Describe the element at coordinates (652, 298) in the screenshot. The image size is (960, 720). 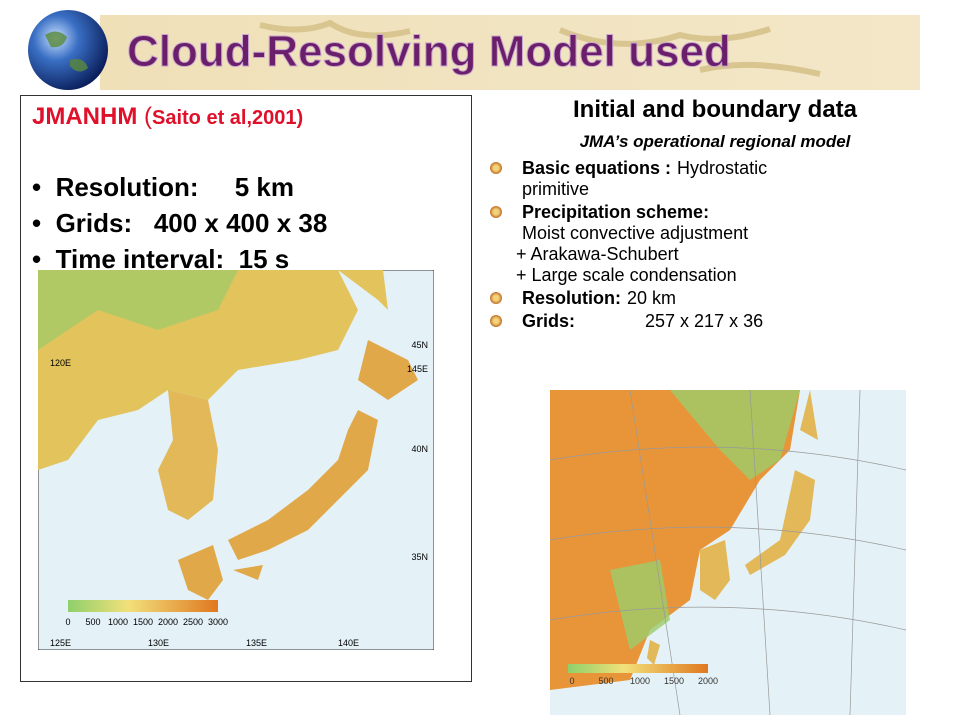
I see `item-line: 20 km` at that location.